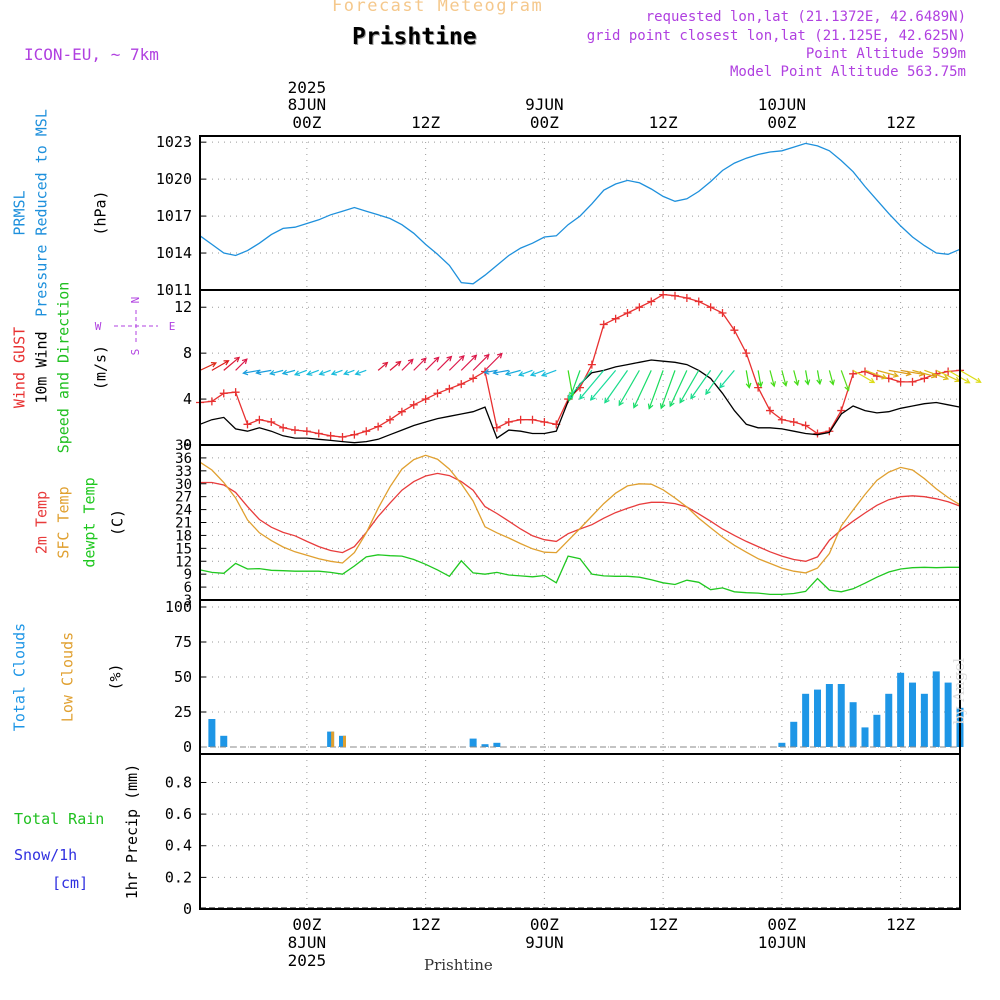 This screenshot has height=1000, width=1000. I want to click on wind-ytick-label: 4, so click(187, 399).